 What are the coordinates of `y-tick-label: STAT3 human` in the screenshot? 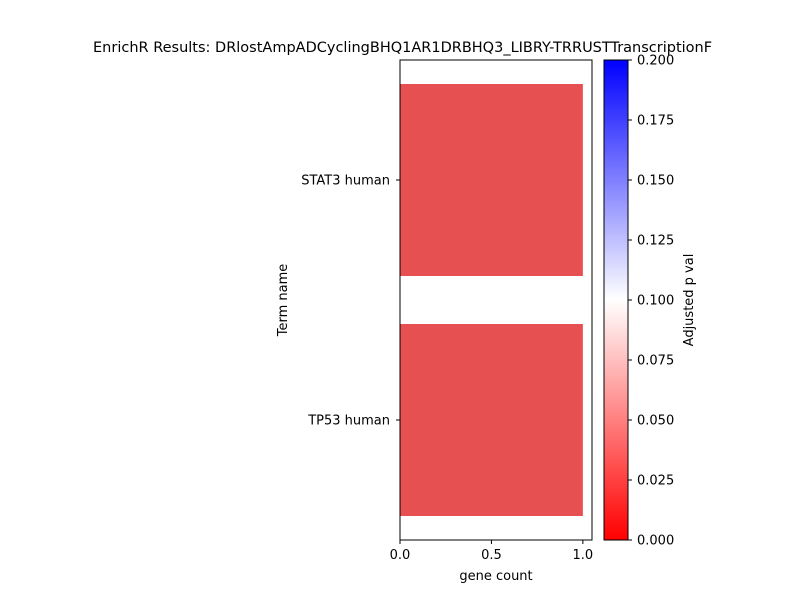 It's located at (345, 181).